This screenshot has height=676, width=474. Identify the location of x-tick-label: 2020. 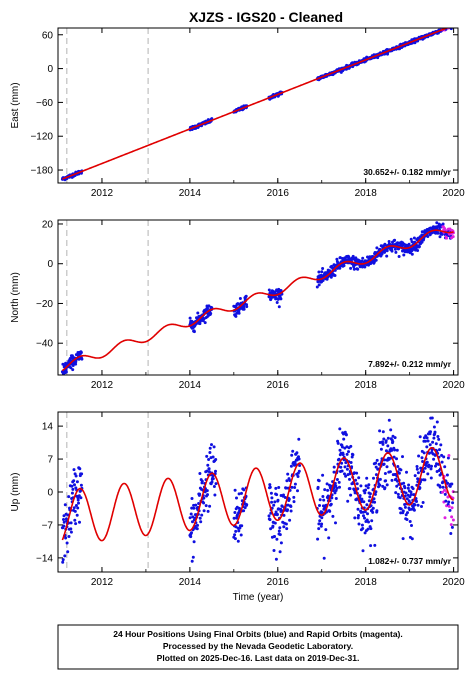
(453, 582).